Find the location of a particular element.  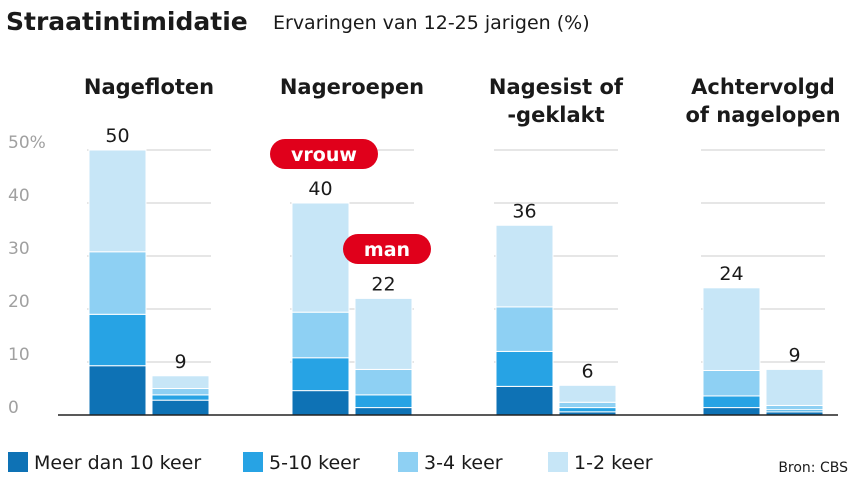

bar-total-label: 50 is located at coordinates (117, 136).